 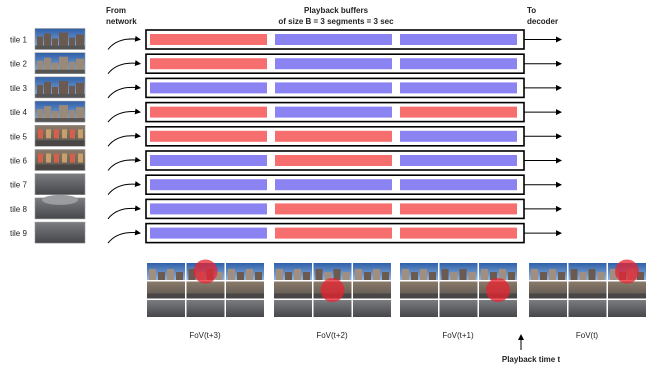 What do you see at coordinates (336, 10) in the screenshot?
I see `buffers-title-1: Playback buffers` at bounding box center [336, 10].